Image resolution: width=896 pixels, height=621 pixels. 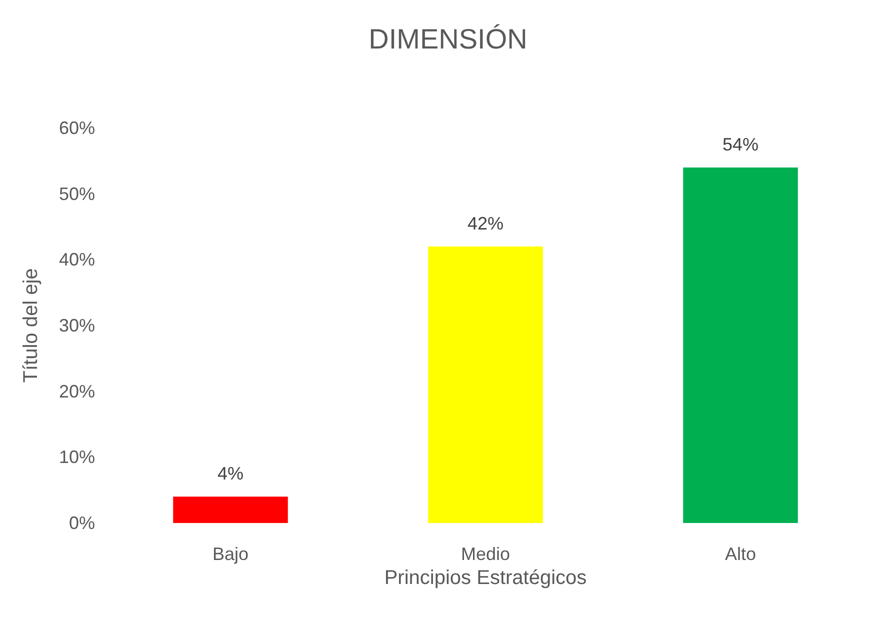 I want to click on y-tick-label: 50%, so click(x=76, y=194).